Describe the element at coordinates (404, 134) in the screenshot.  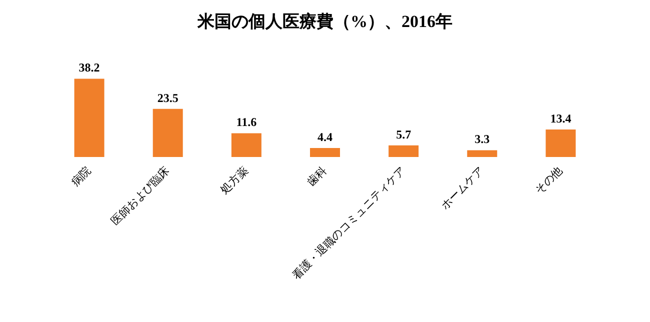
I see `data-label: 5.7` at that location.